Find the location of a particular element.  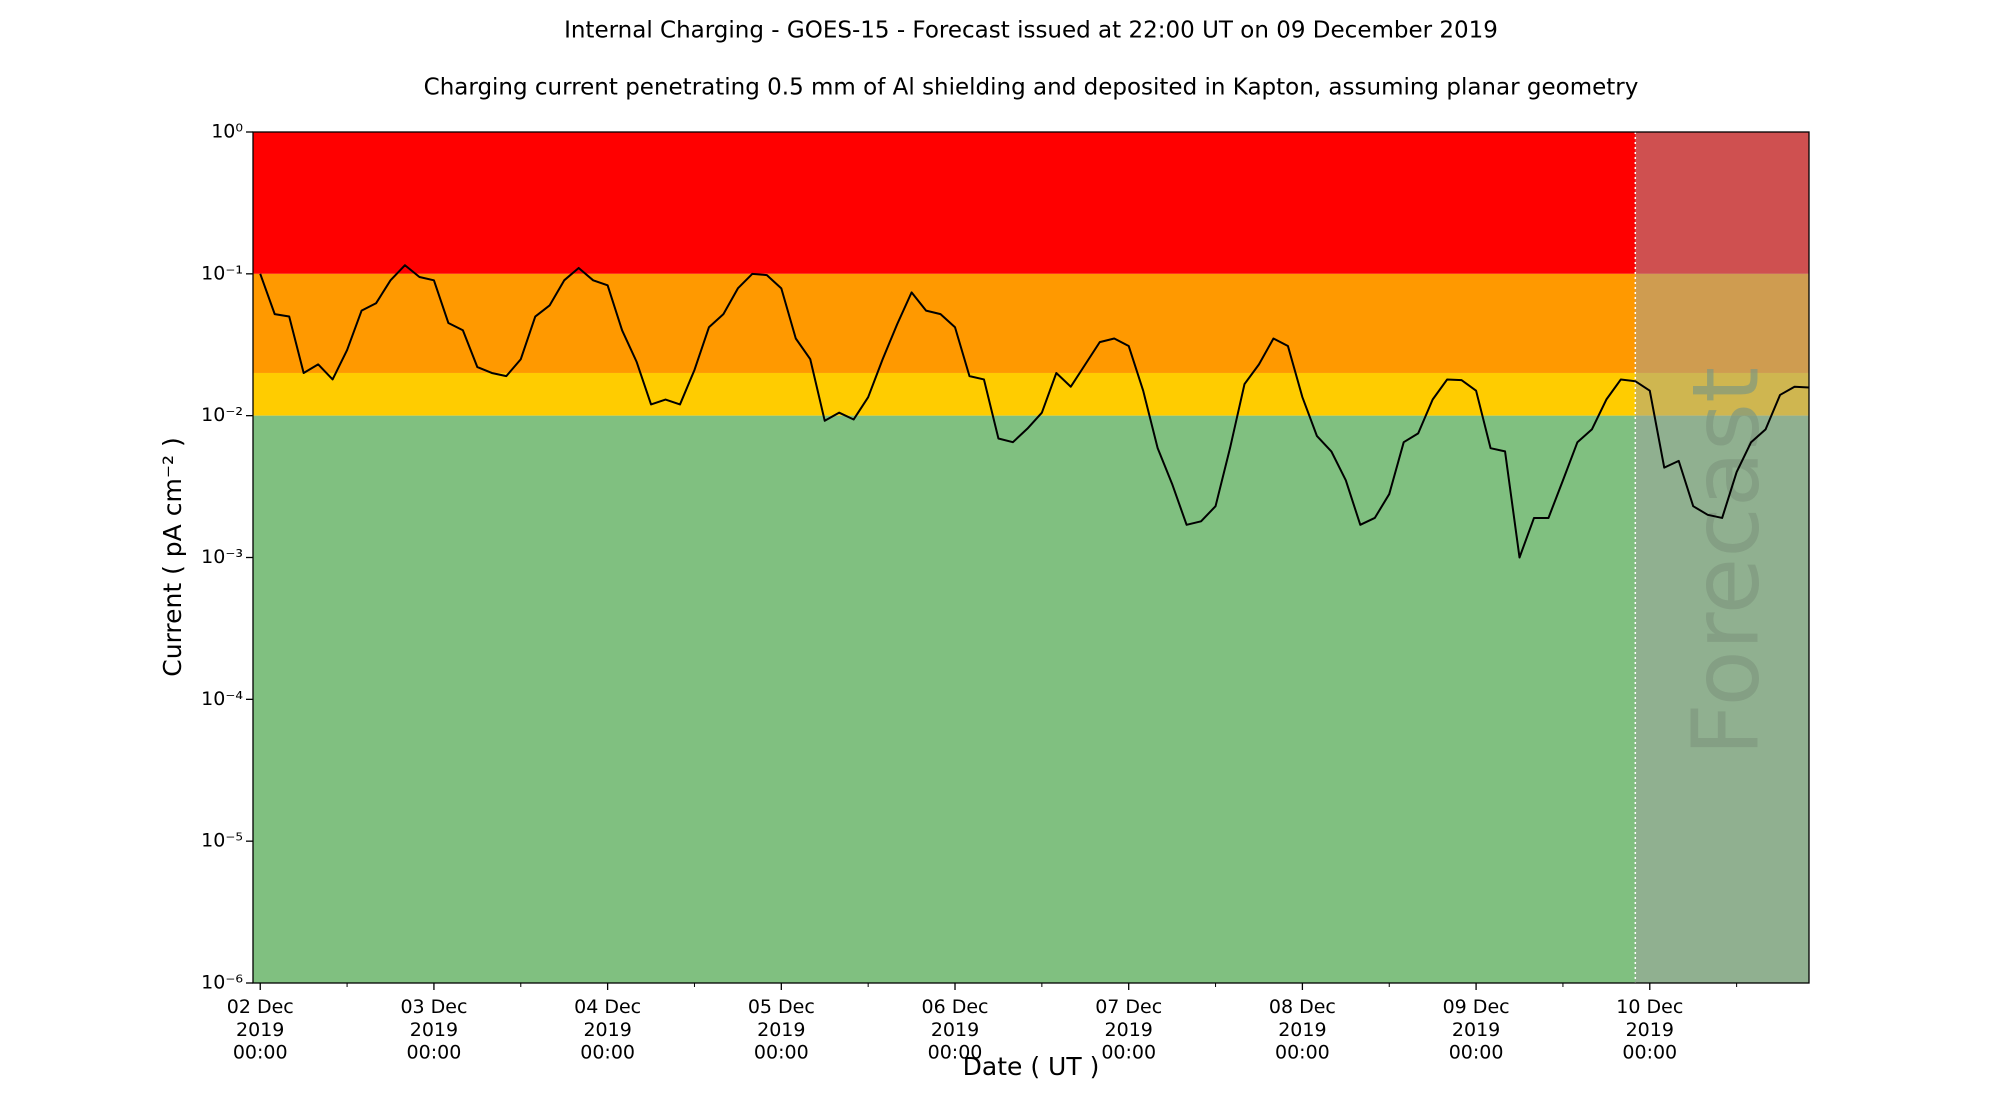

y-tick-label: 10⁻⁶ is located at coordinates (222, 983).